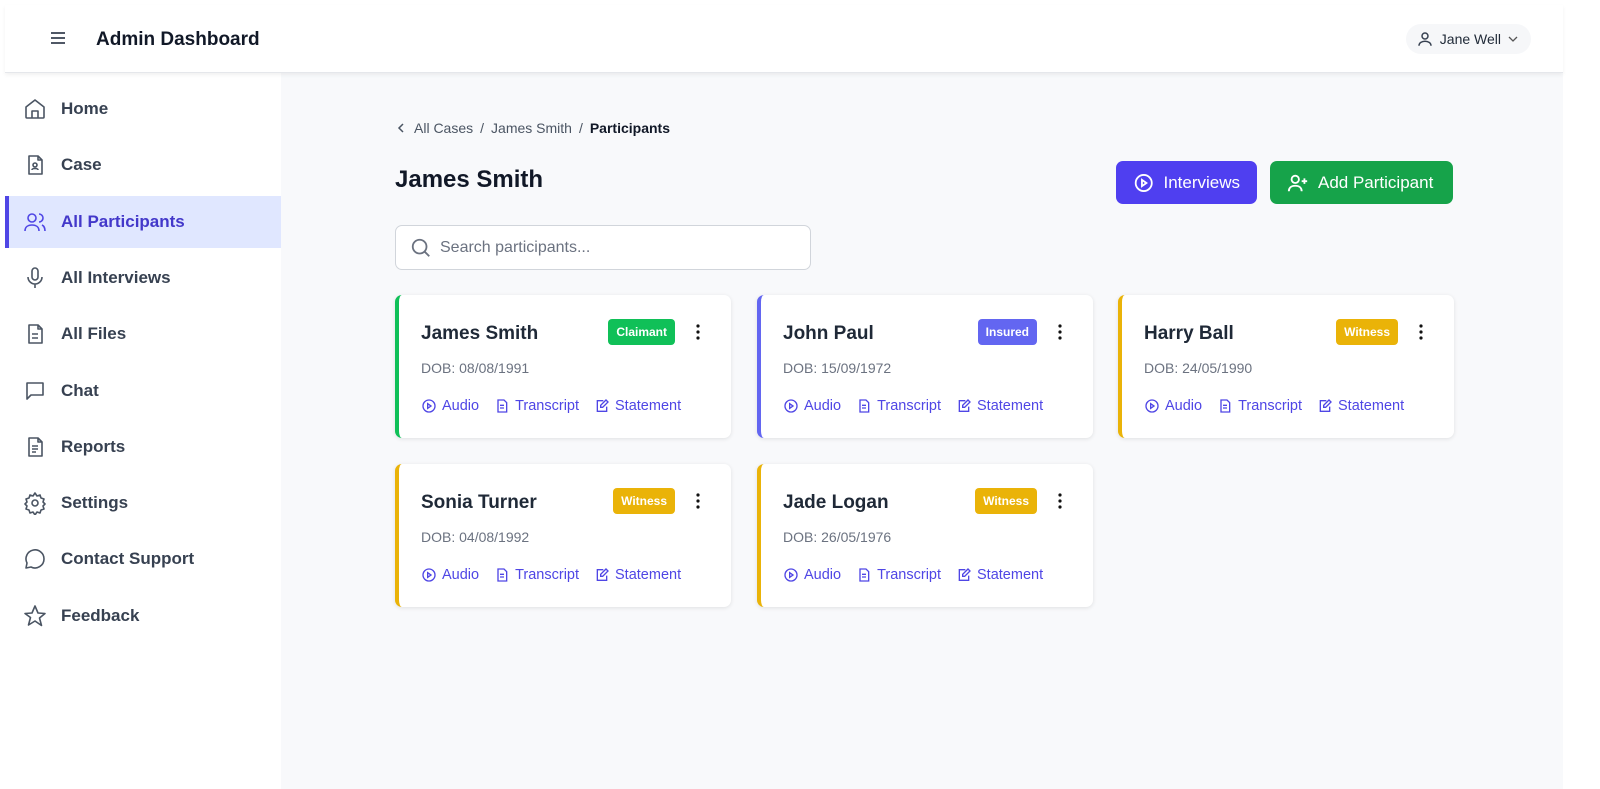 This screenshot has height=789, width=1600. I want to click on add-participant-button: Add Participant, so click(1361, 182).